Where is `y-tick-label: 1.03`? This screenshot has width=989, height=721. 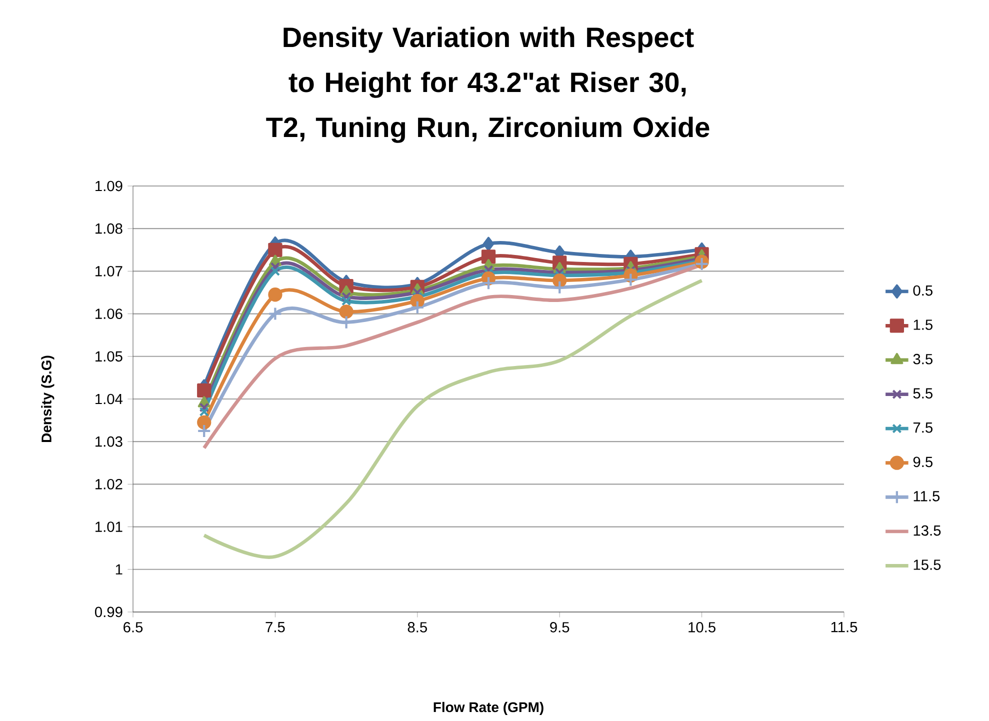 y-tick-label: 1.03 is located at coordinates (109, 441).